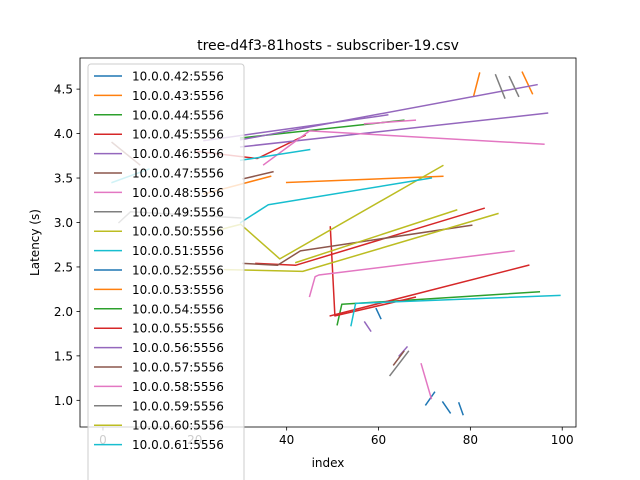 The width and height of the screenshot is (640, 480). Describe the element at coordinates (178, 96) in the screenshot. I see `legend-label: 10.0.0.43:5556` at that location.